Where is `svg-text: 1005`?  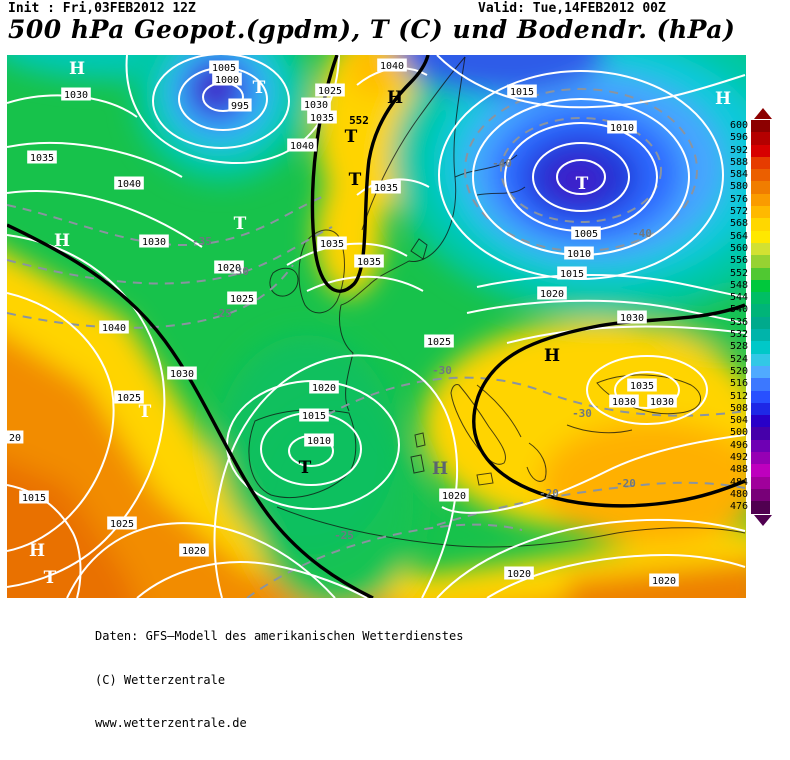 svg-text: 1005 is located at coordinates (224, 68).